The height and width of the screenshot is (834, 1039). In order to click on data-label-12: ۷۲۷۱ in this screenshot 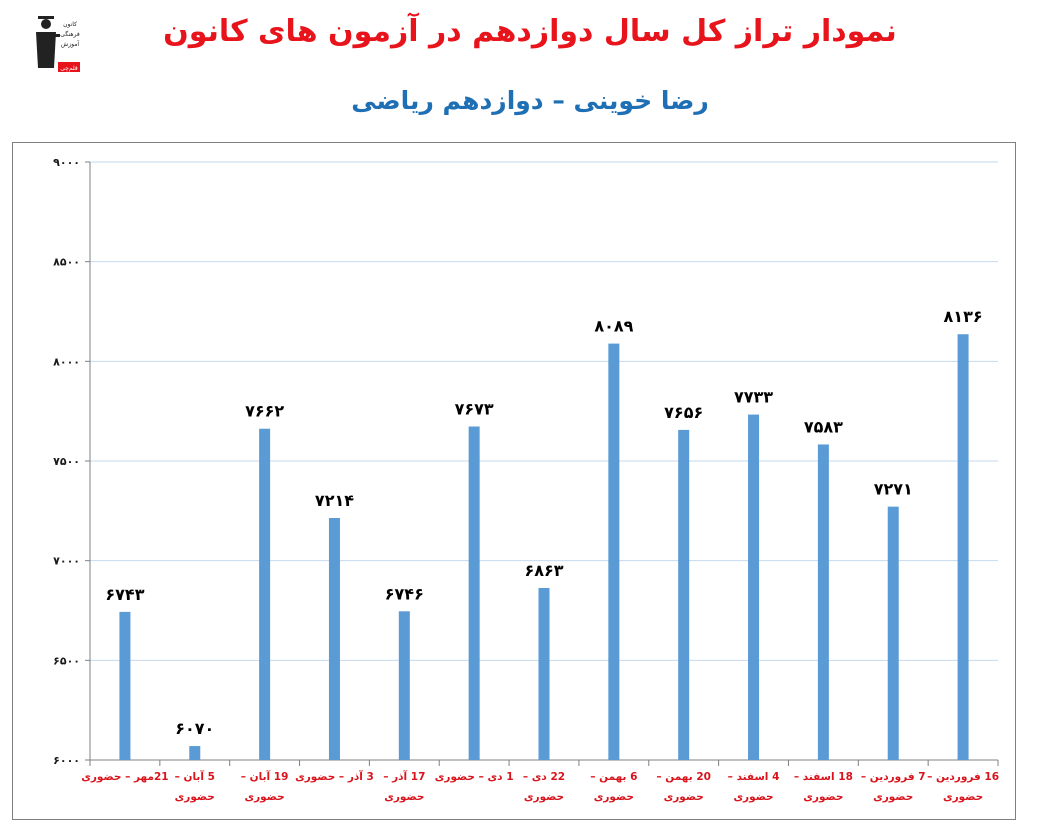, I will do `click(893, 489)`.